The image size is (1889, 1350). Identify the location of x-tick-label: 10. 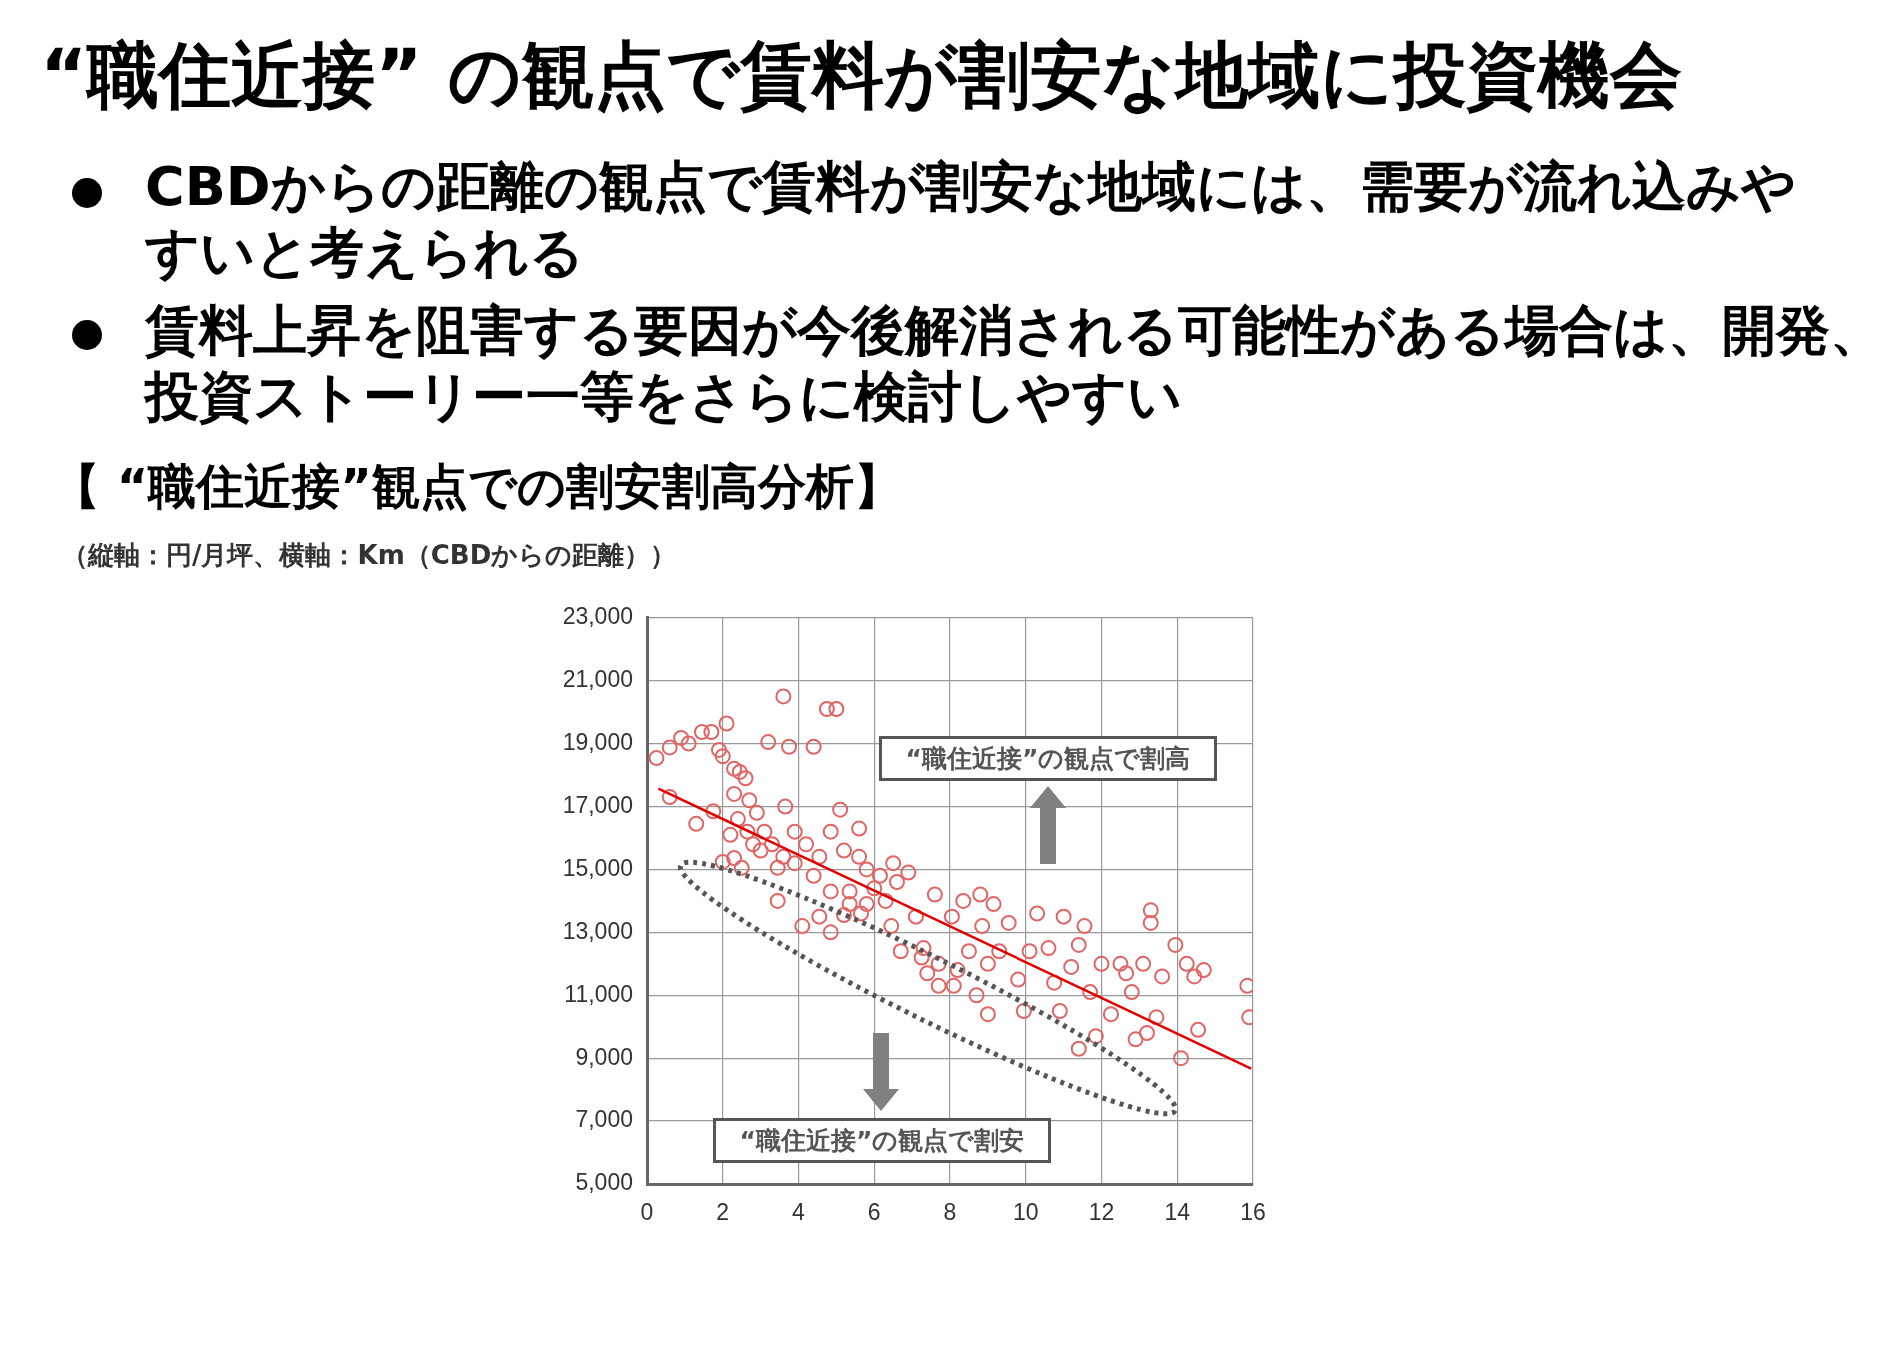
(1025, 1212).